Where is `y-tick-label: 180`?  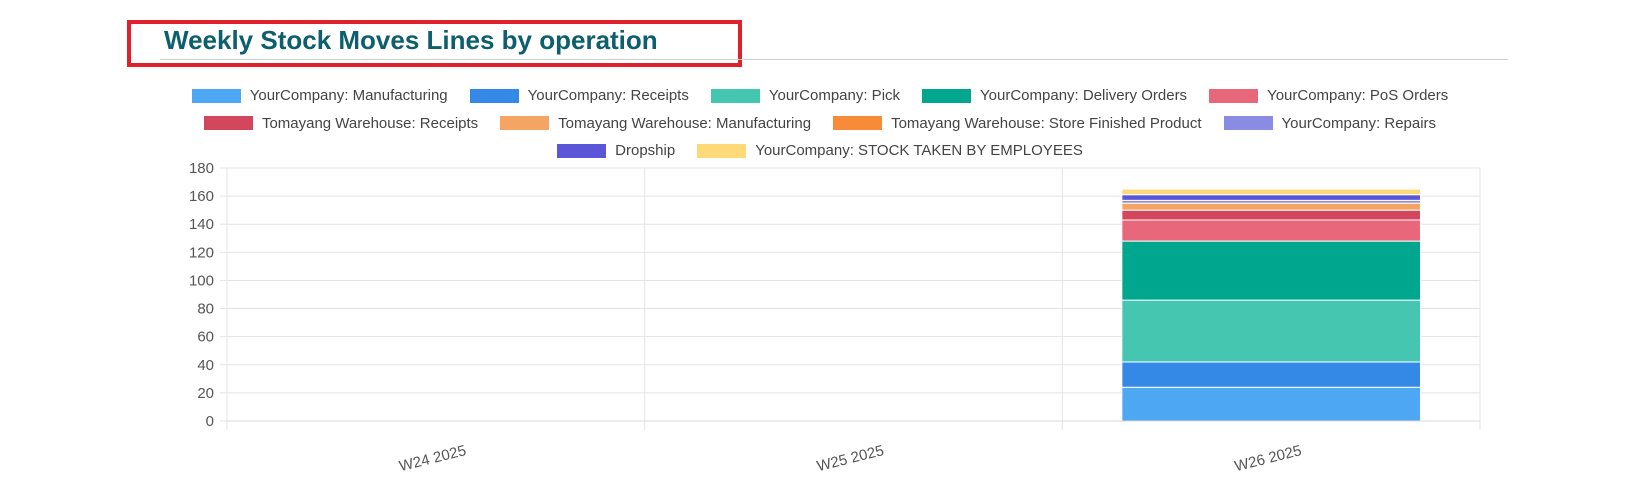 y-tick-label: 180 is located at coordinates (201, 168).